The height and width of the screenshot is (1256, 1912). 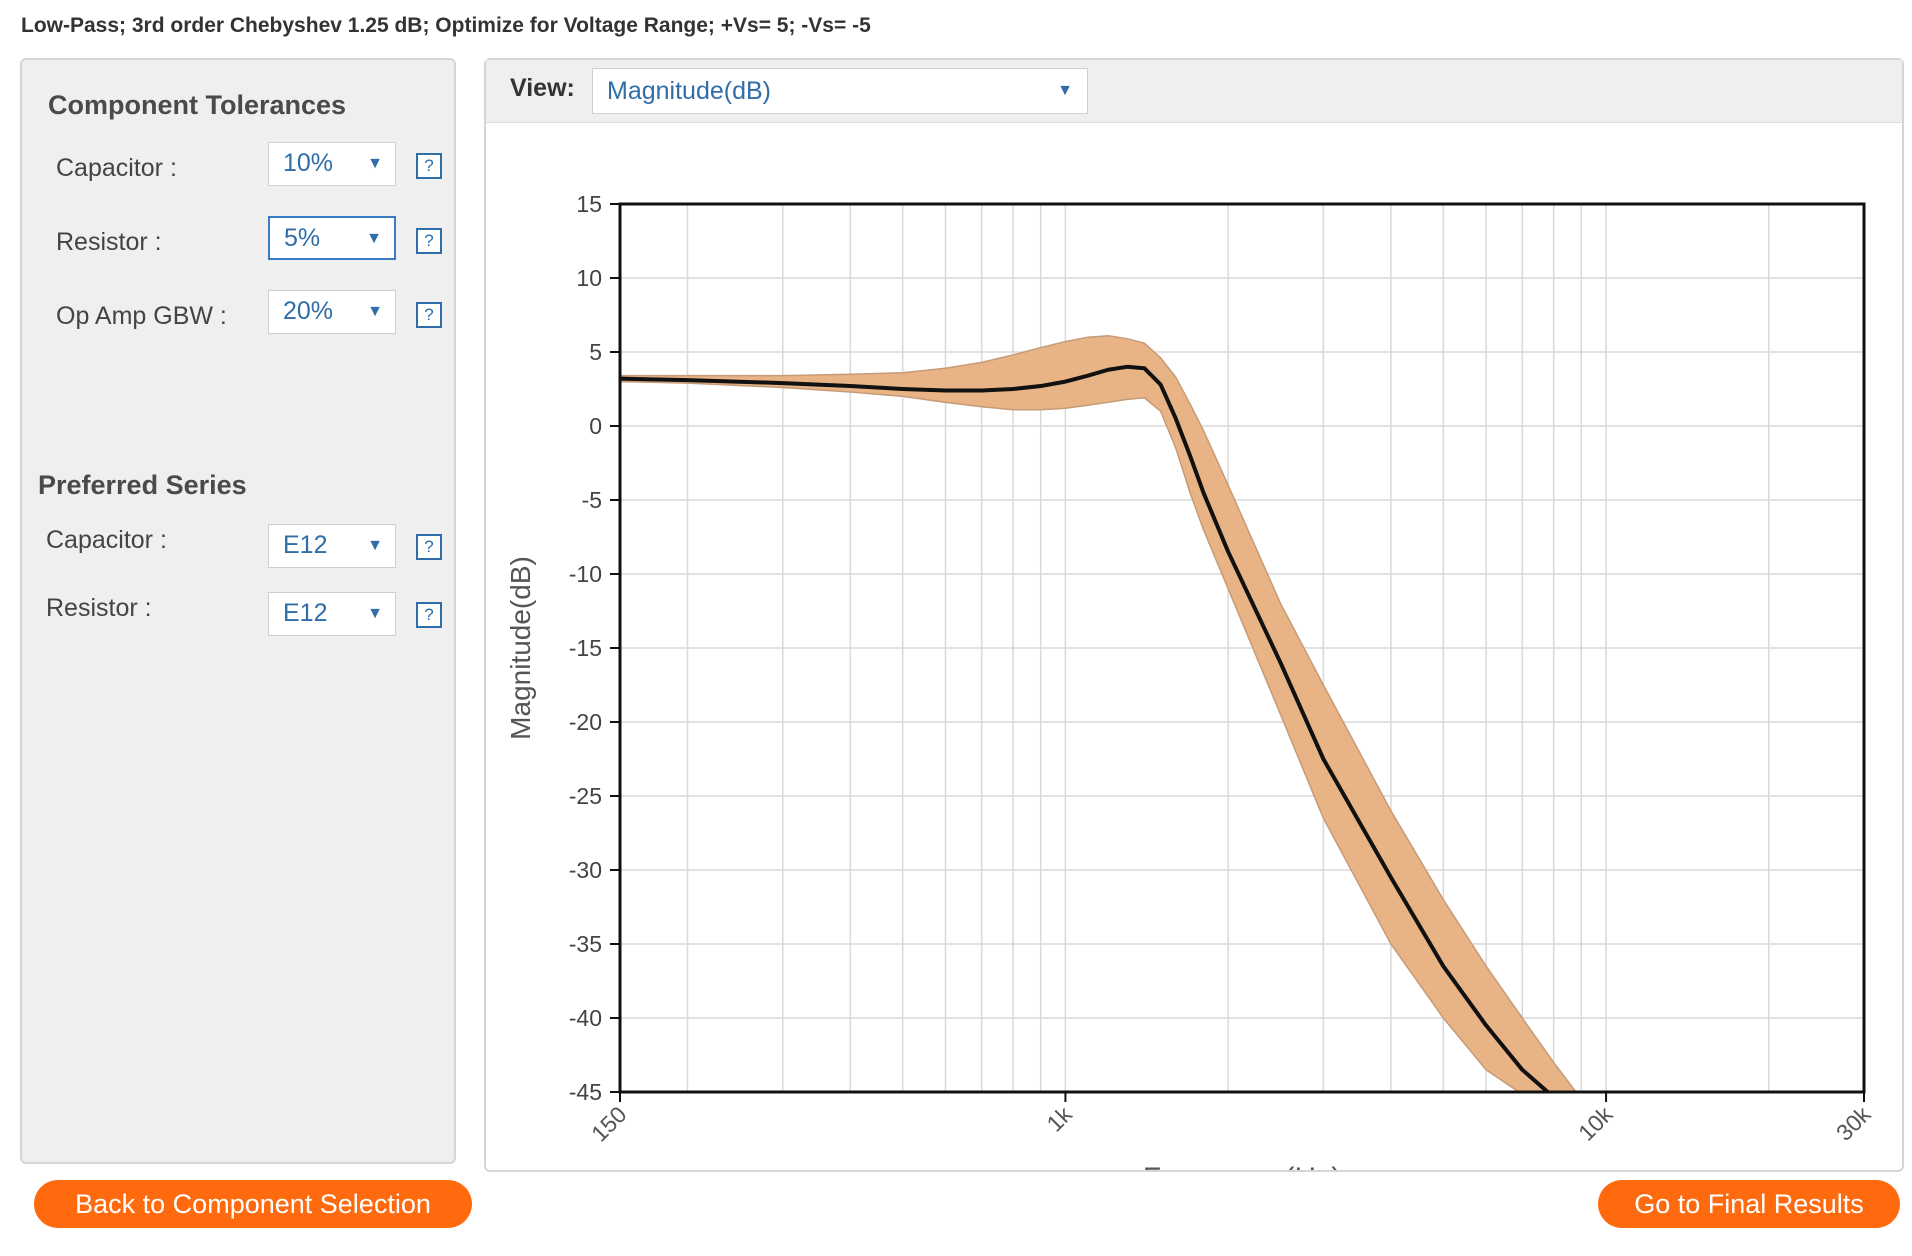 What do you see at coordinates (253, 1204) in the screenshot?
I see `back-button: Back to Component Selection` at bounding box center [253, 1204].